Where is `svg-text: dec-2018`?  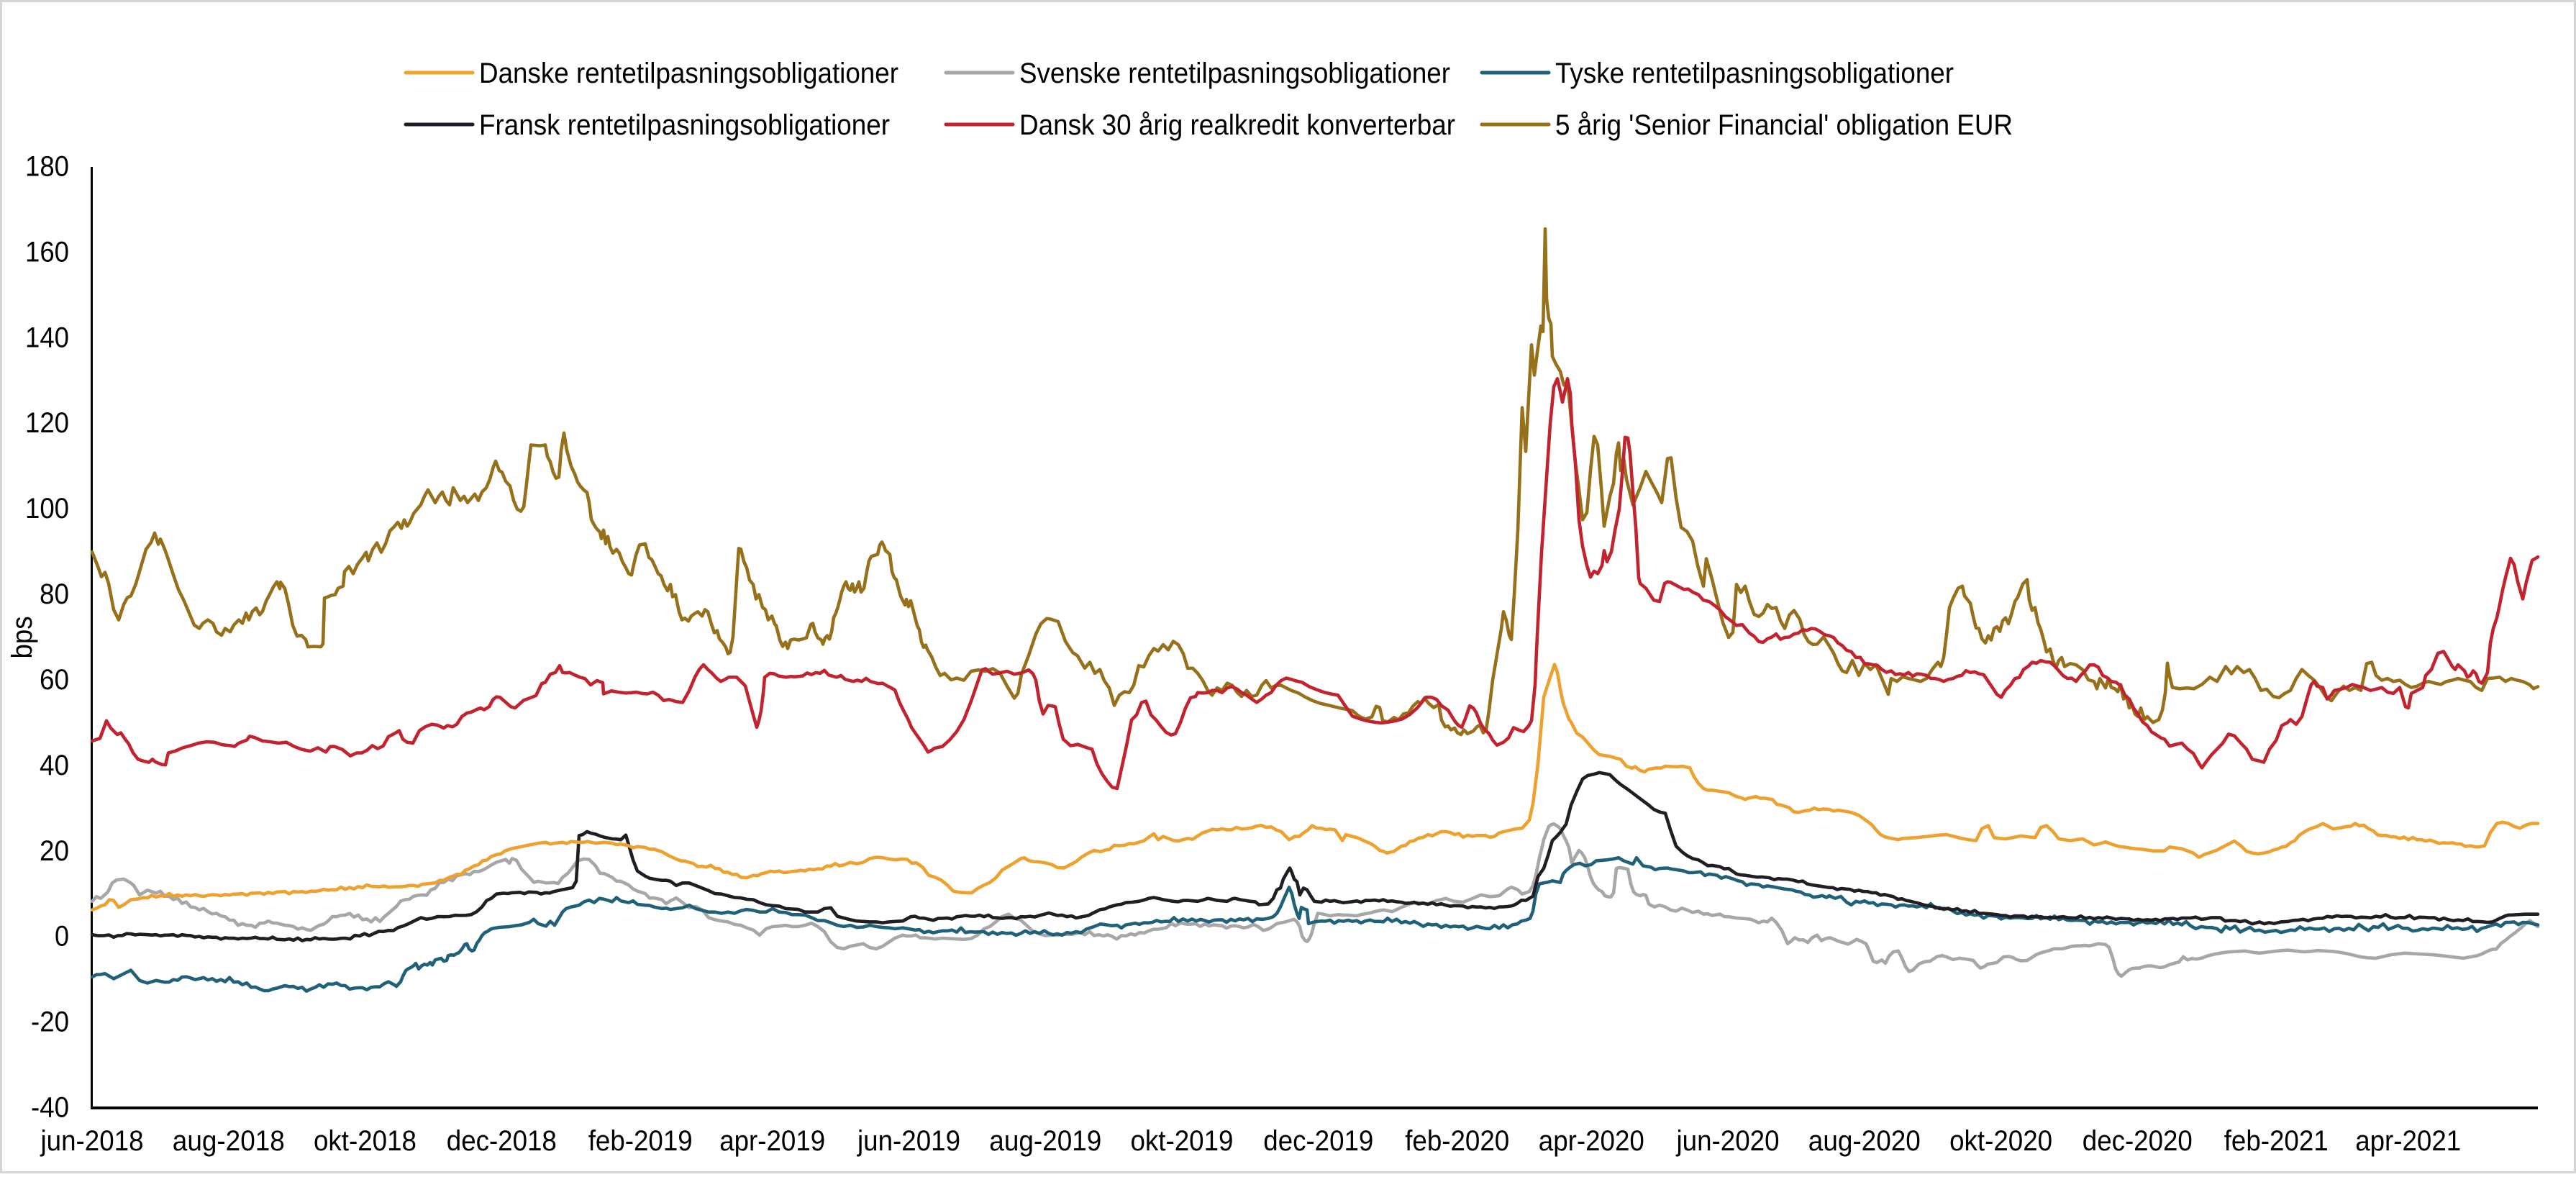 svg-text: dec-2018 is located at coordinates (502, 1141).